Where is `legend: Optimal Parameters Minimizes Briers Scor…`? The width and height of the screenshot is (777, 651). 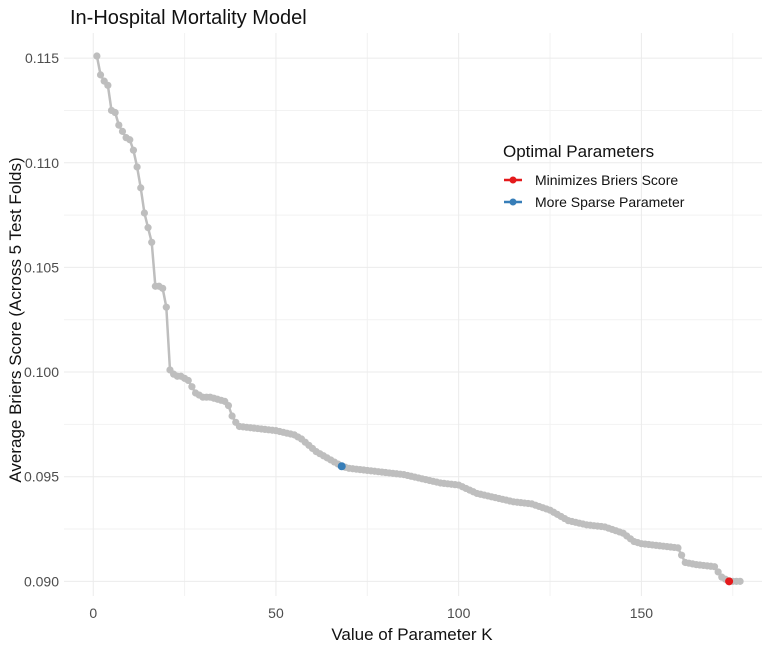
legend: Optimal Parameters Minimizes Briers Scor… is located at coordinates (594, 176).